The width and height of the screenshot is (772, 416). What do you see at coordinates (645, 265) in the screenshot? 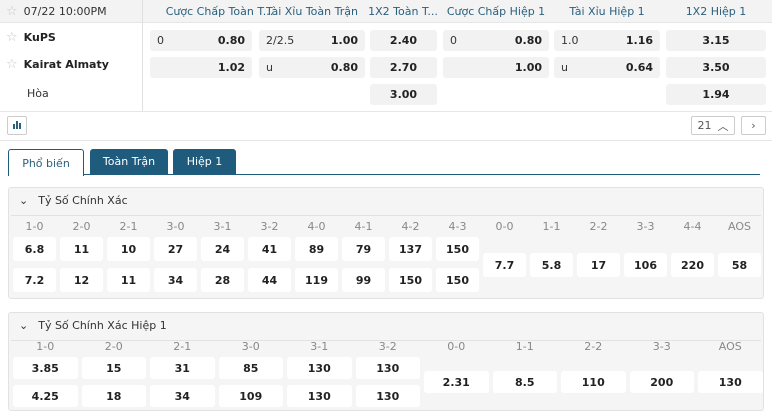
I see `score-odds-cell: 106` at bounding box center [645, 265].